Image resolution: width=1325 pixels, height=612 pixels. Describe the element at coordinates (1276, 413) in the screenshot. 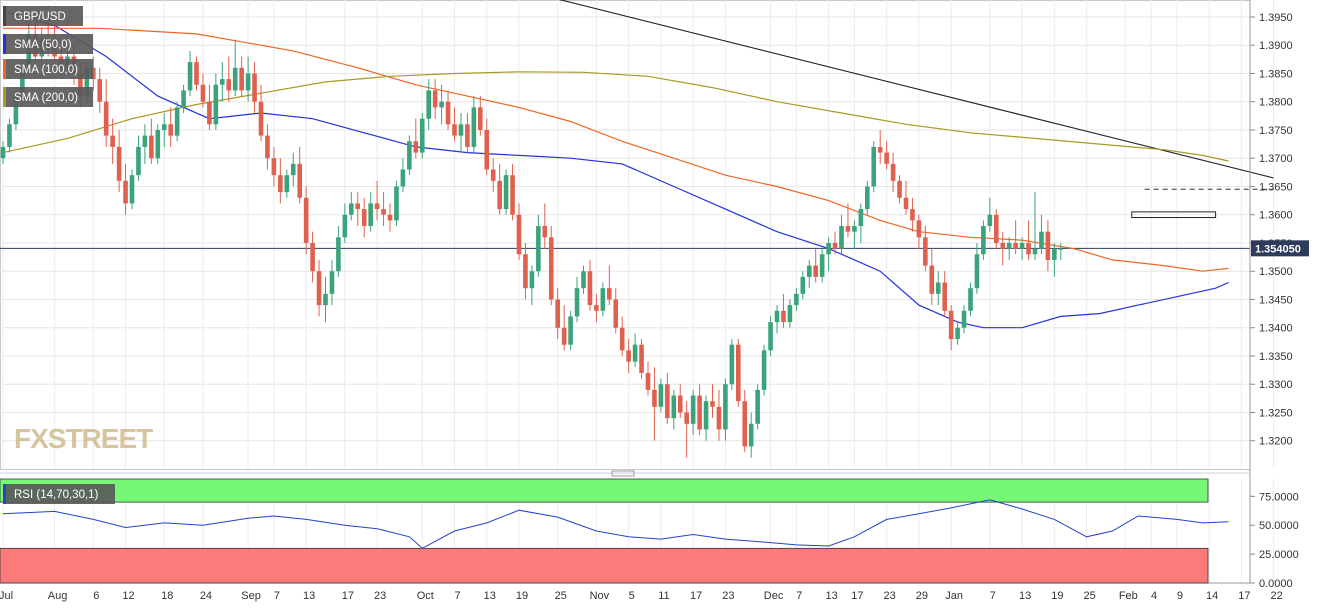

I see `y-tick-label: 1.3250` at that location.